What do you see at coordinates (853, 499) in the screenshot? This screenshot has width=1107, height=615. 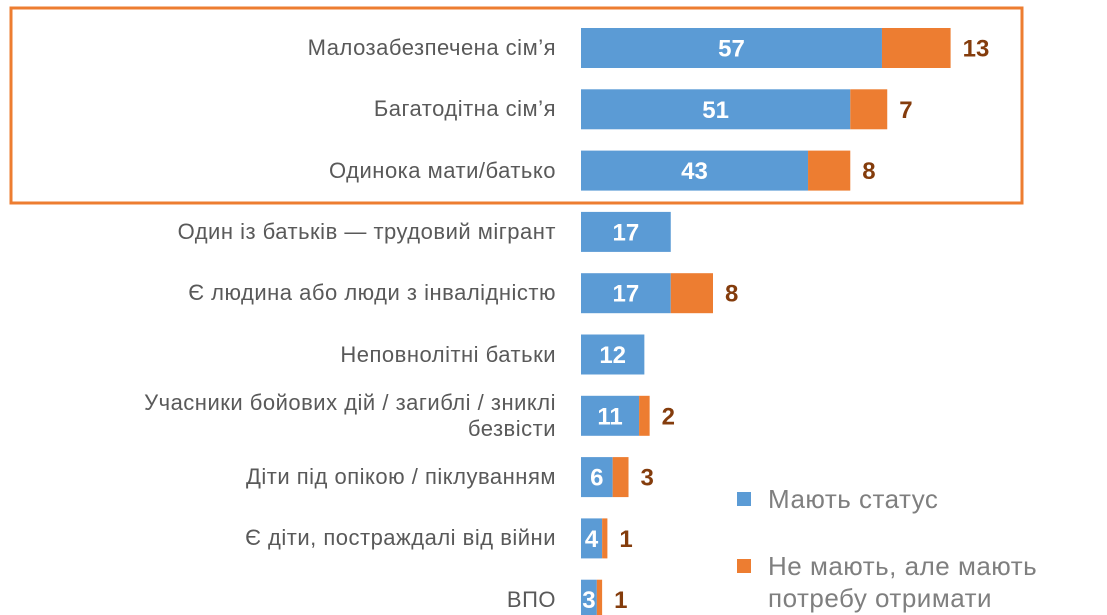 I see `legend-label: Мають статус` at bounding box center [853, 499].